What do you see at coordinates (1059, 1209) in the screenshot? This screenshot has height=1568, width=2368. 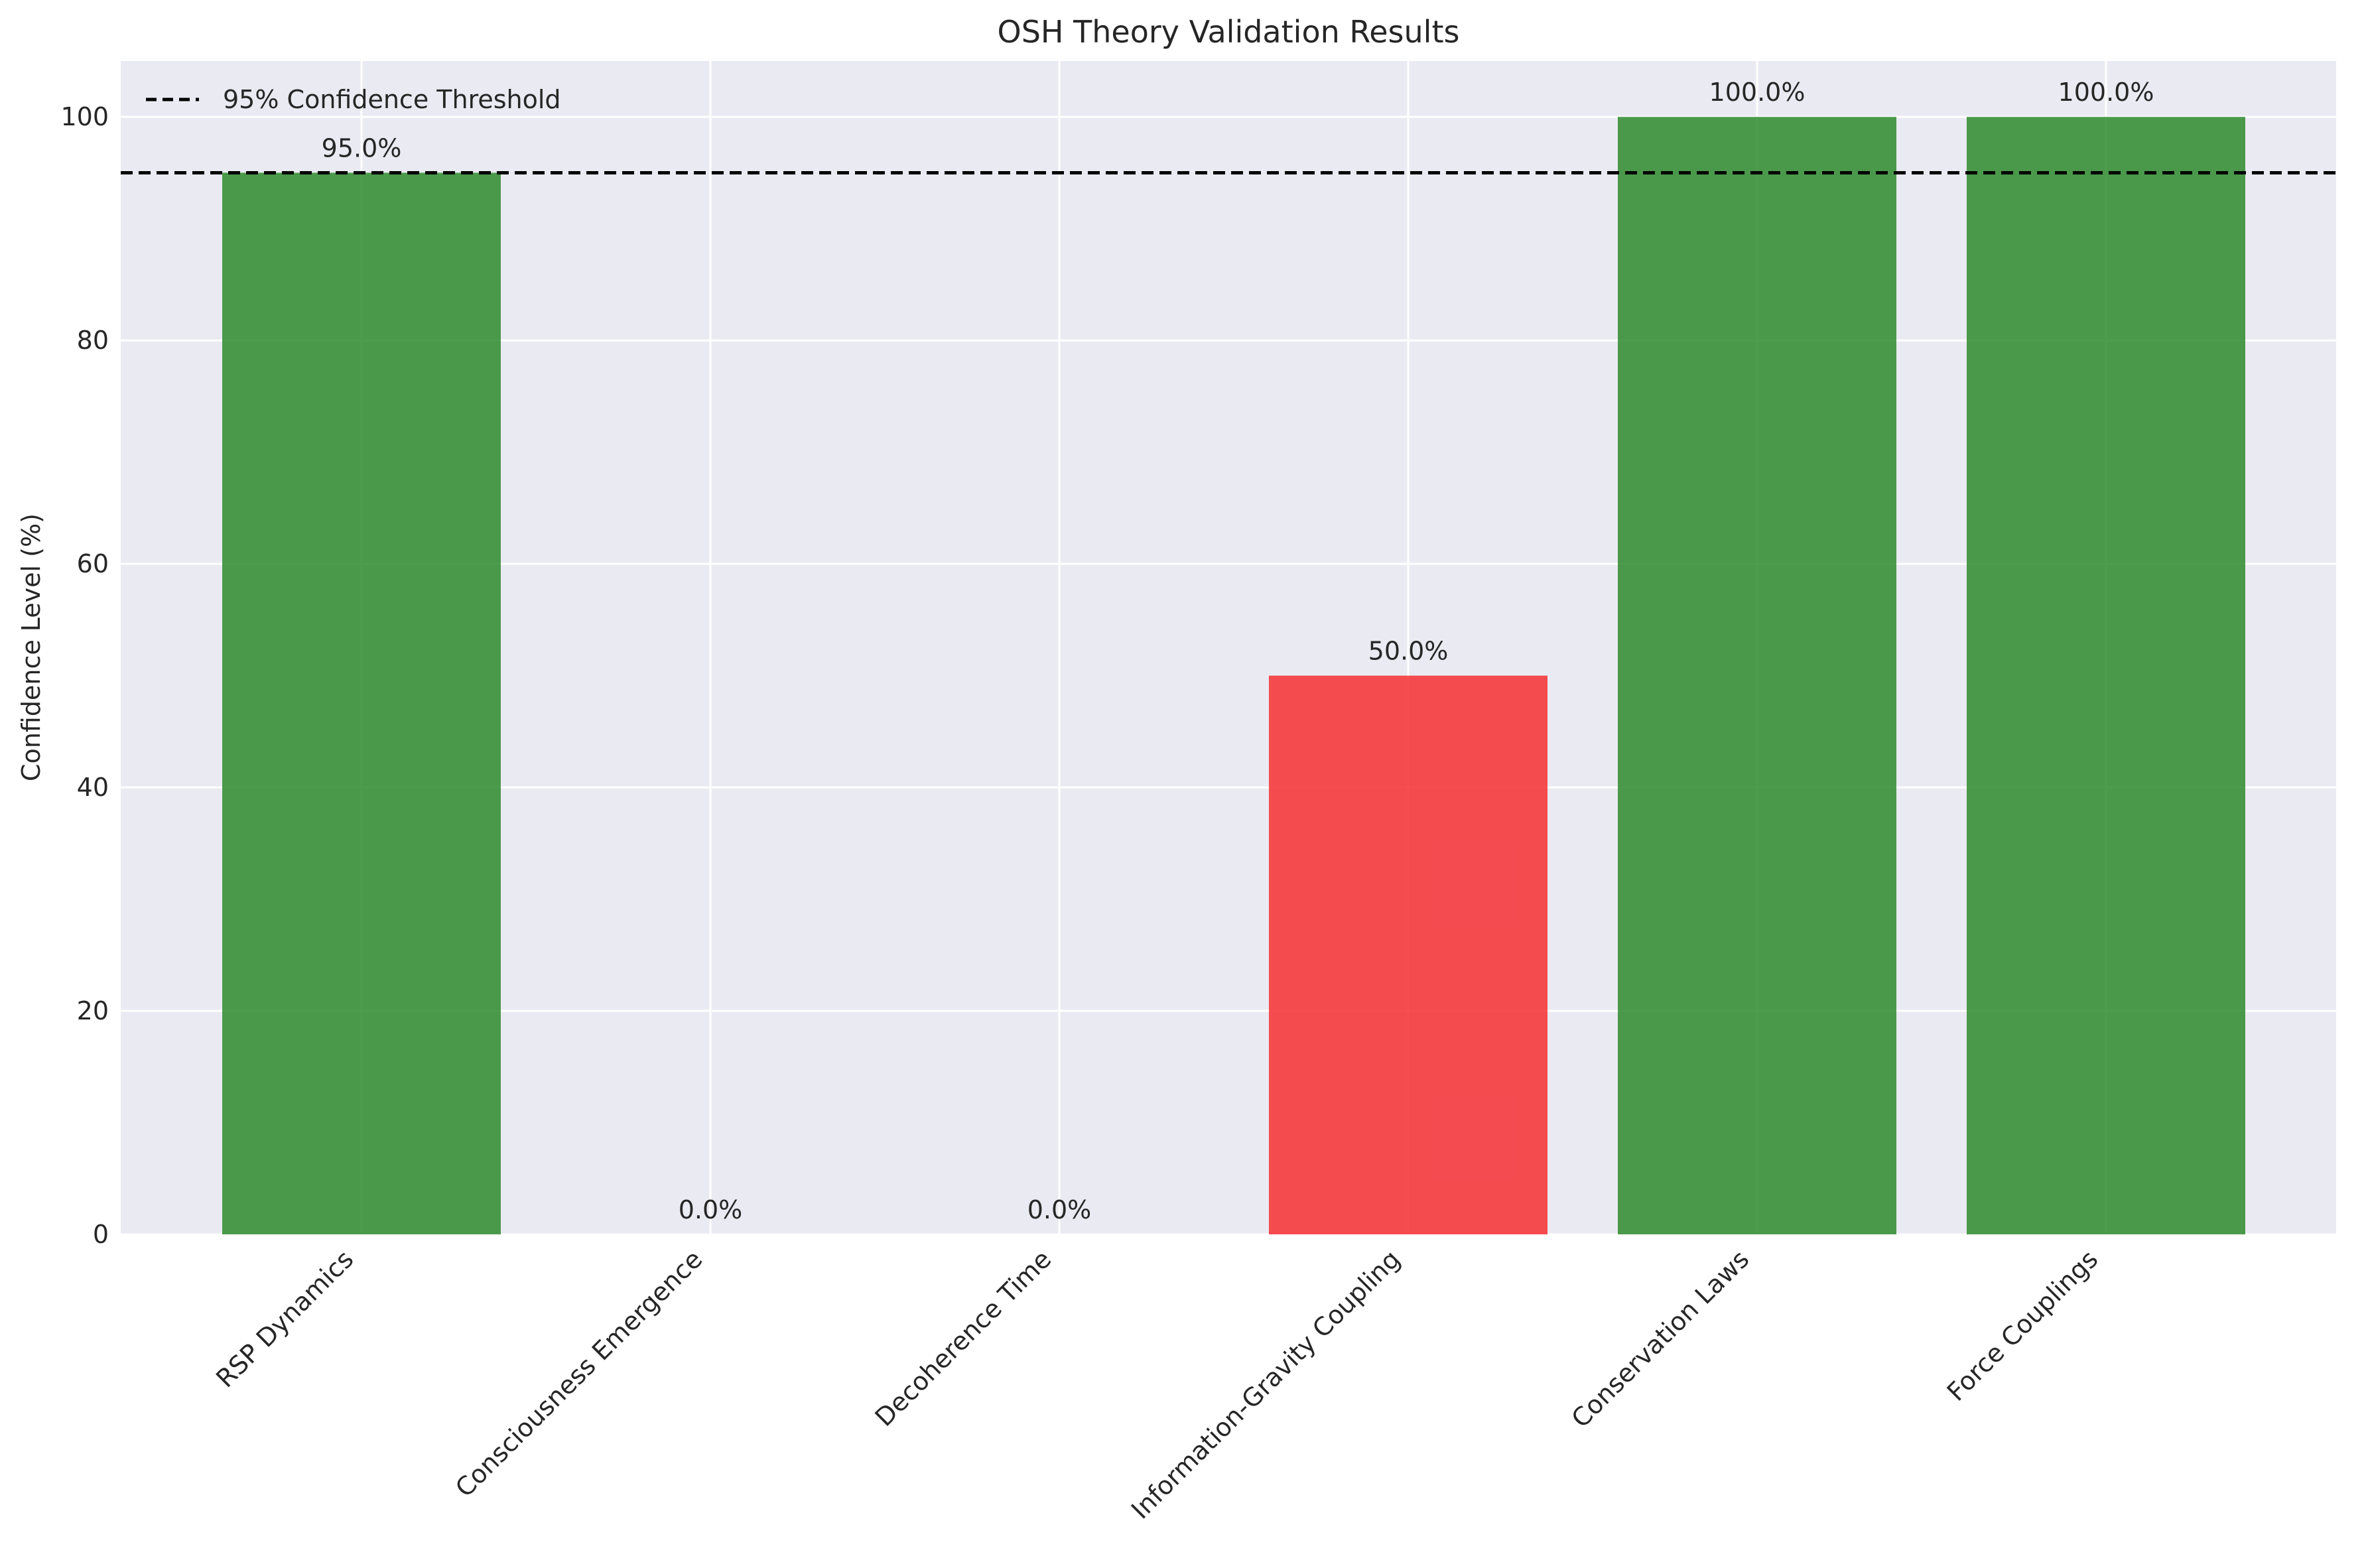 I see `data-label-2: 0.0%` at bounding box center [1059, 1209].